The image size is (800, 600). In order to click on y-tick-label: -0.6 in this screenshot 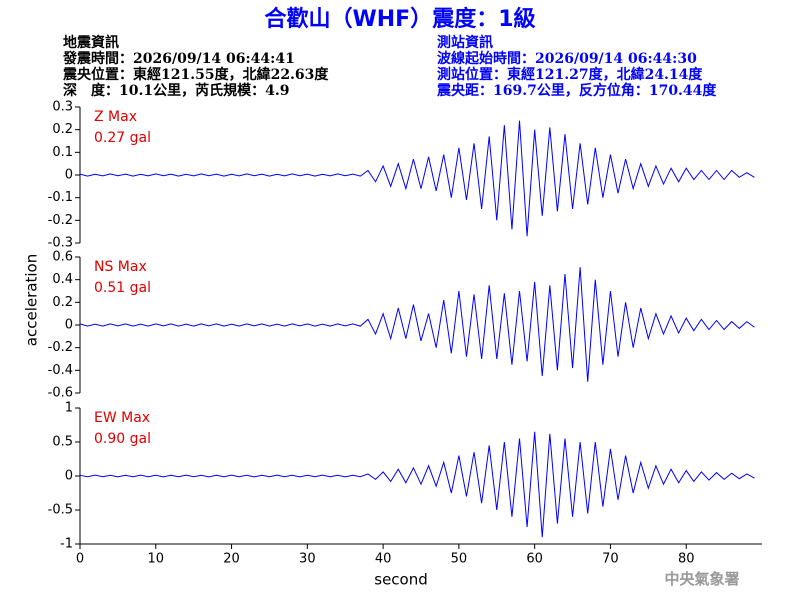, I will do `click(60, 393)`.